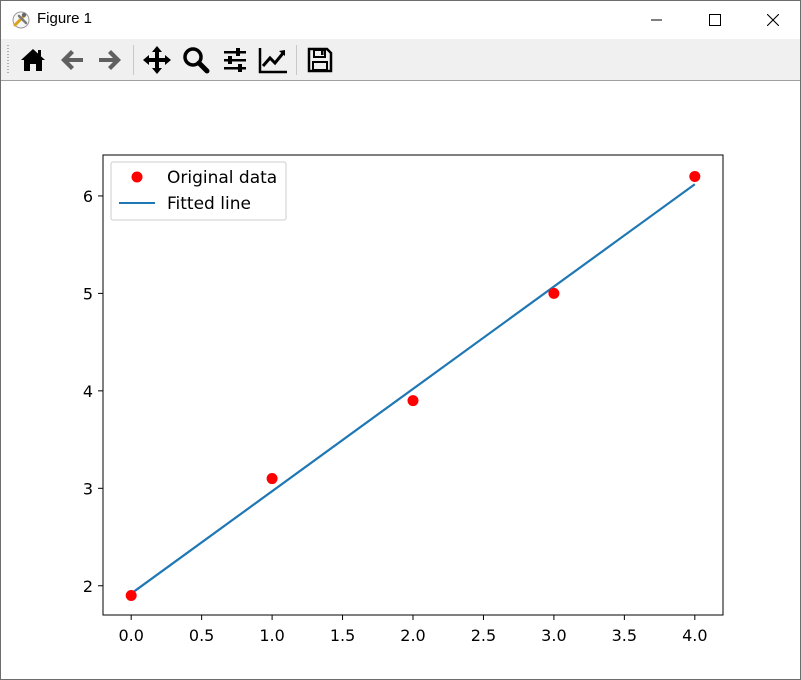 Image resolution: width=801 pixels, height=680 pixels. I want to click on subplots-button, so click(235, 60).